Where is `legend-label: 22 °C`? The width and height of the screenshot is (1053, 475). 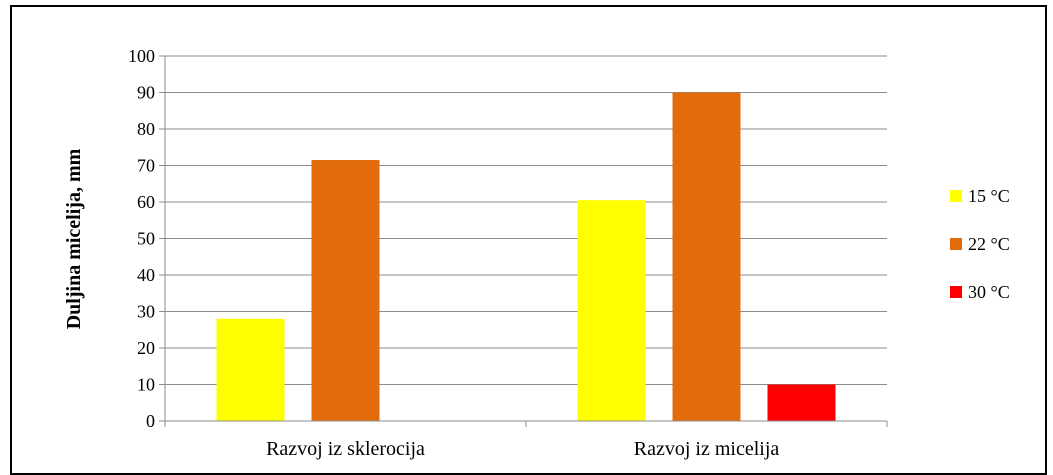
legend-label: 22 °C is located at coordinates (989, 244).